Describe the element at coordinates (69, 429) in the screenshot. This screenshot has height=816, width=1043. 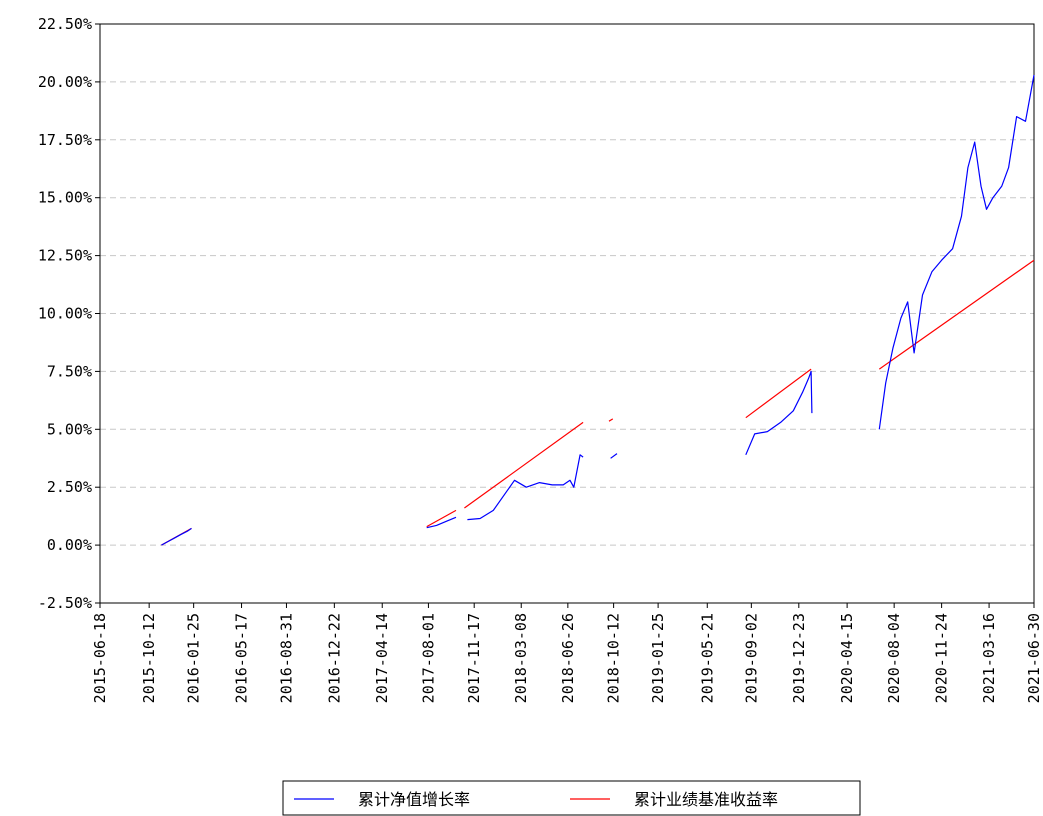
I see `y-tick-label: 5.00%` at that location.